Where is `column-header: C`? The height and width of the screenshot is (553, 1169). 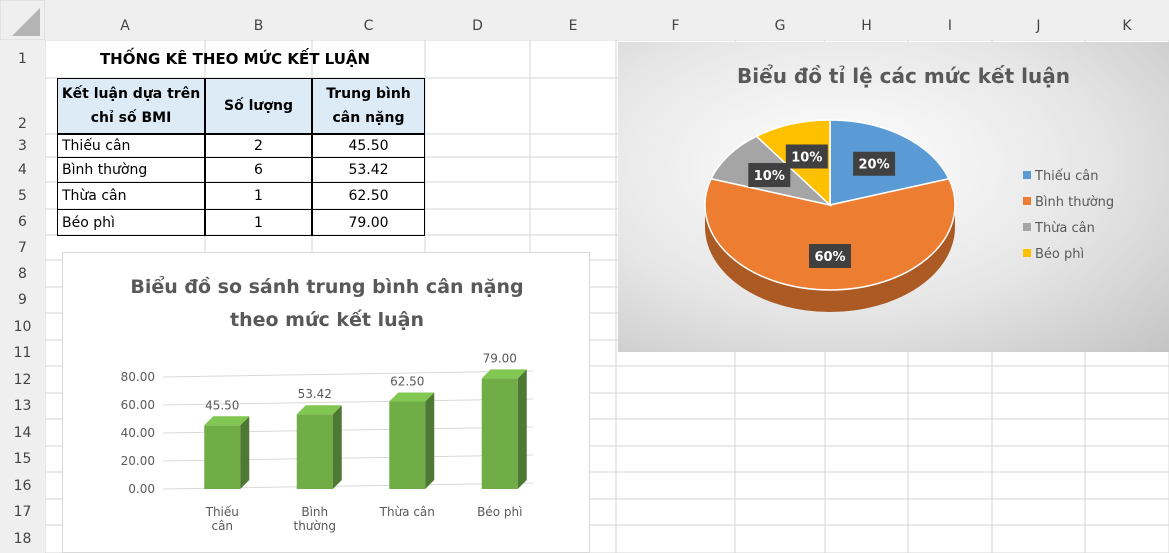 column-header: C is located at coordinates (368, 20).